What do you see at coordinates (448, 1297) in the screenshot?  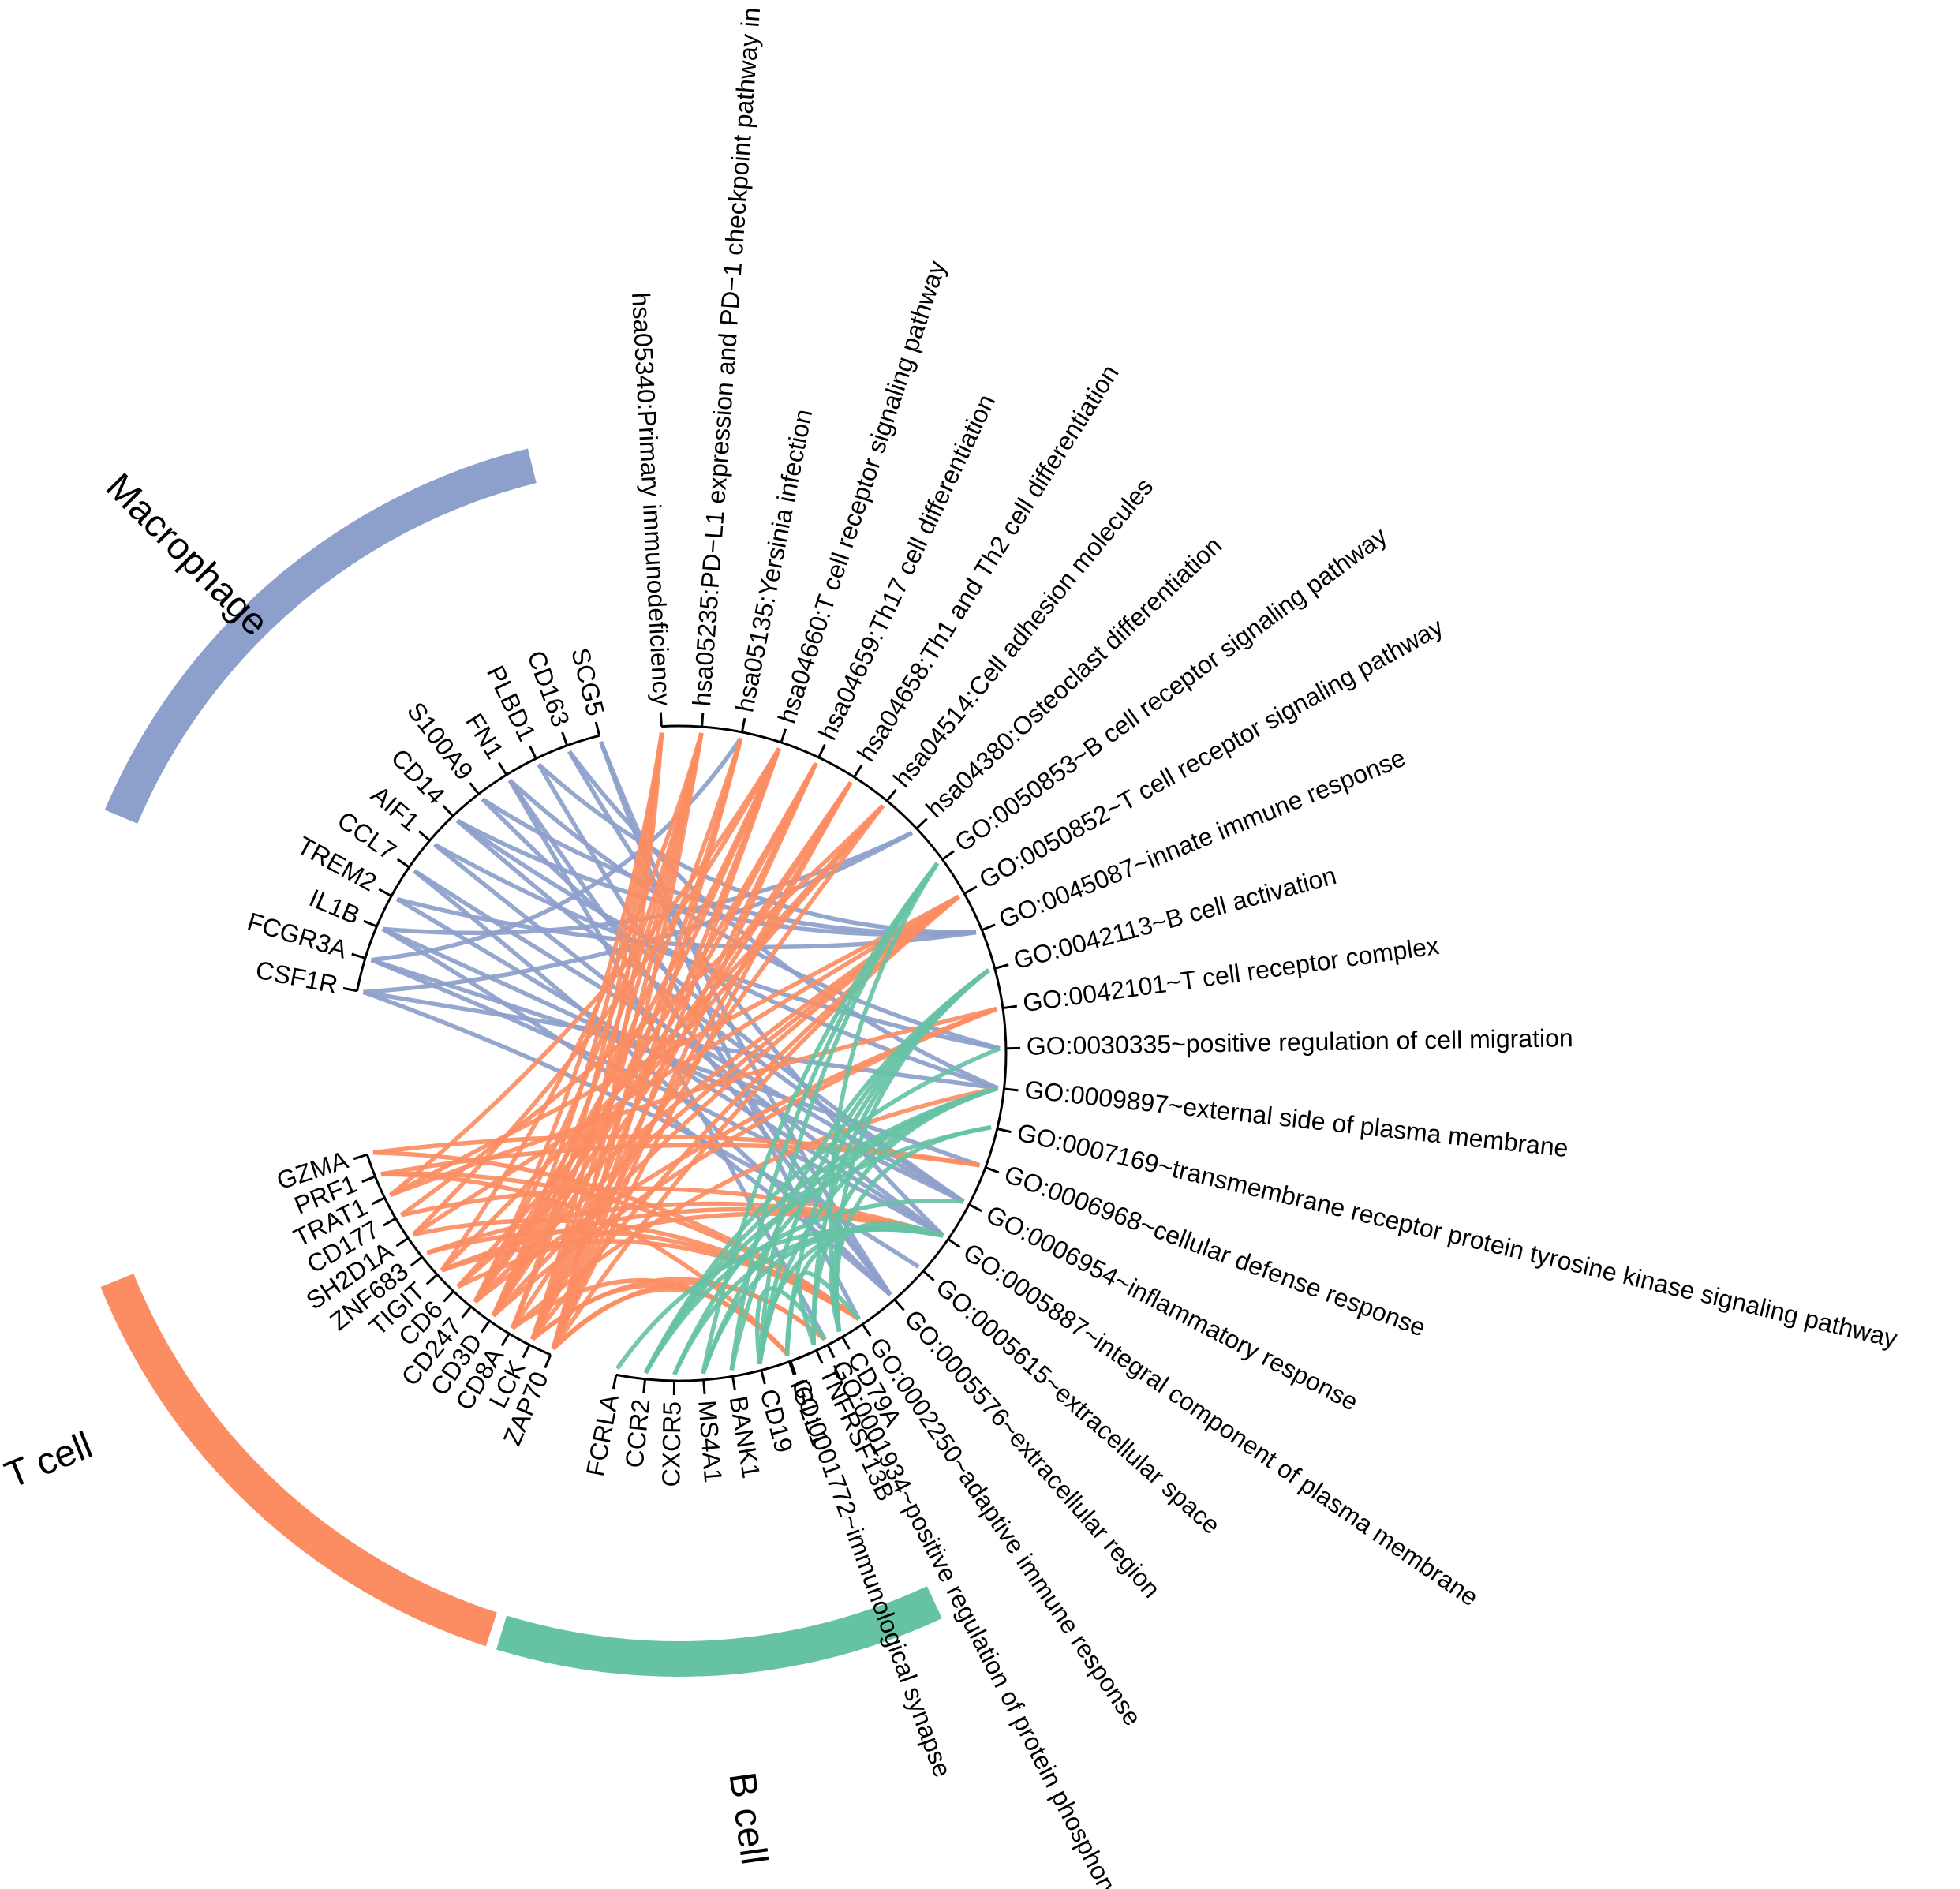 I see `tick-cd6` at bounding box center [448, 1297].